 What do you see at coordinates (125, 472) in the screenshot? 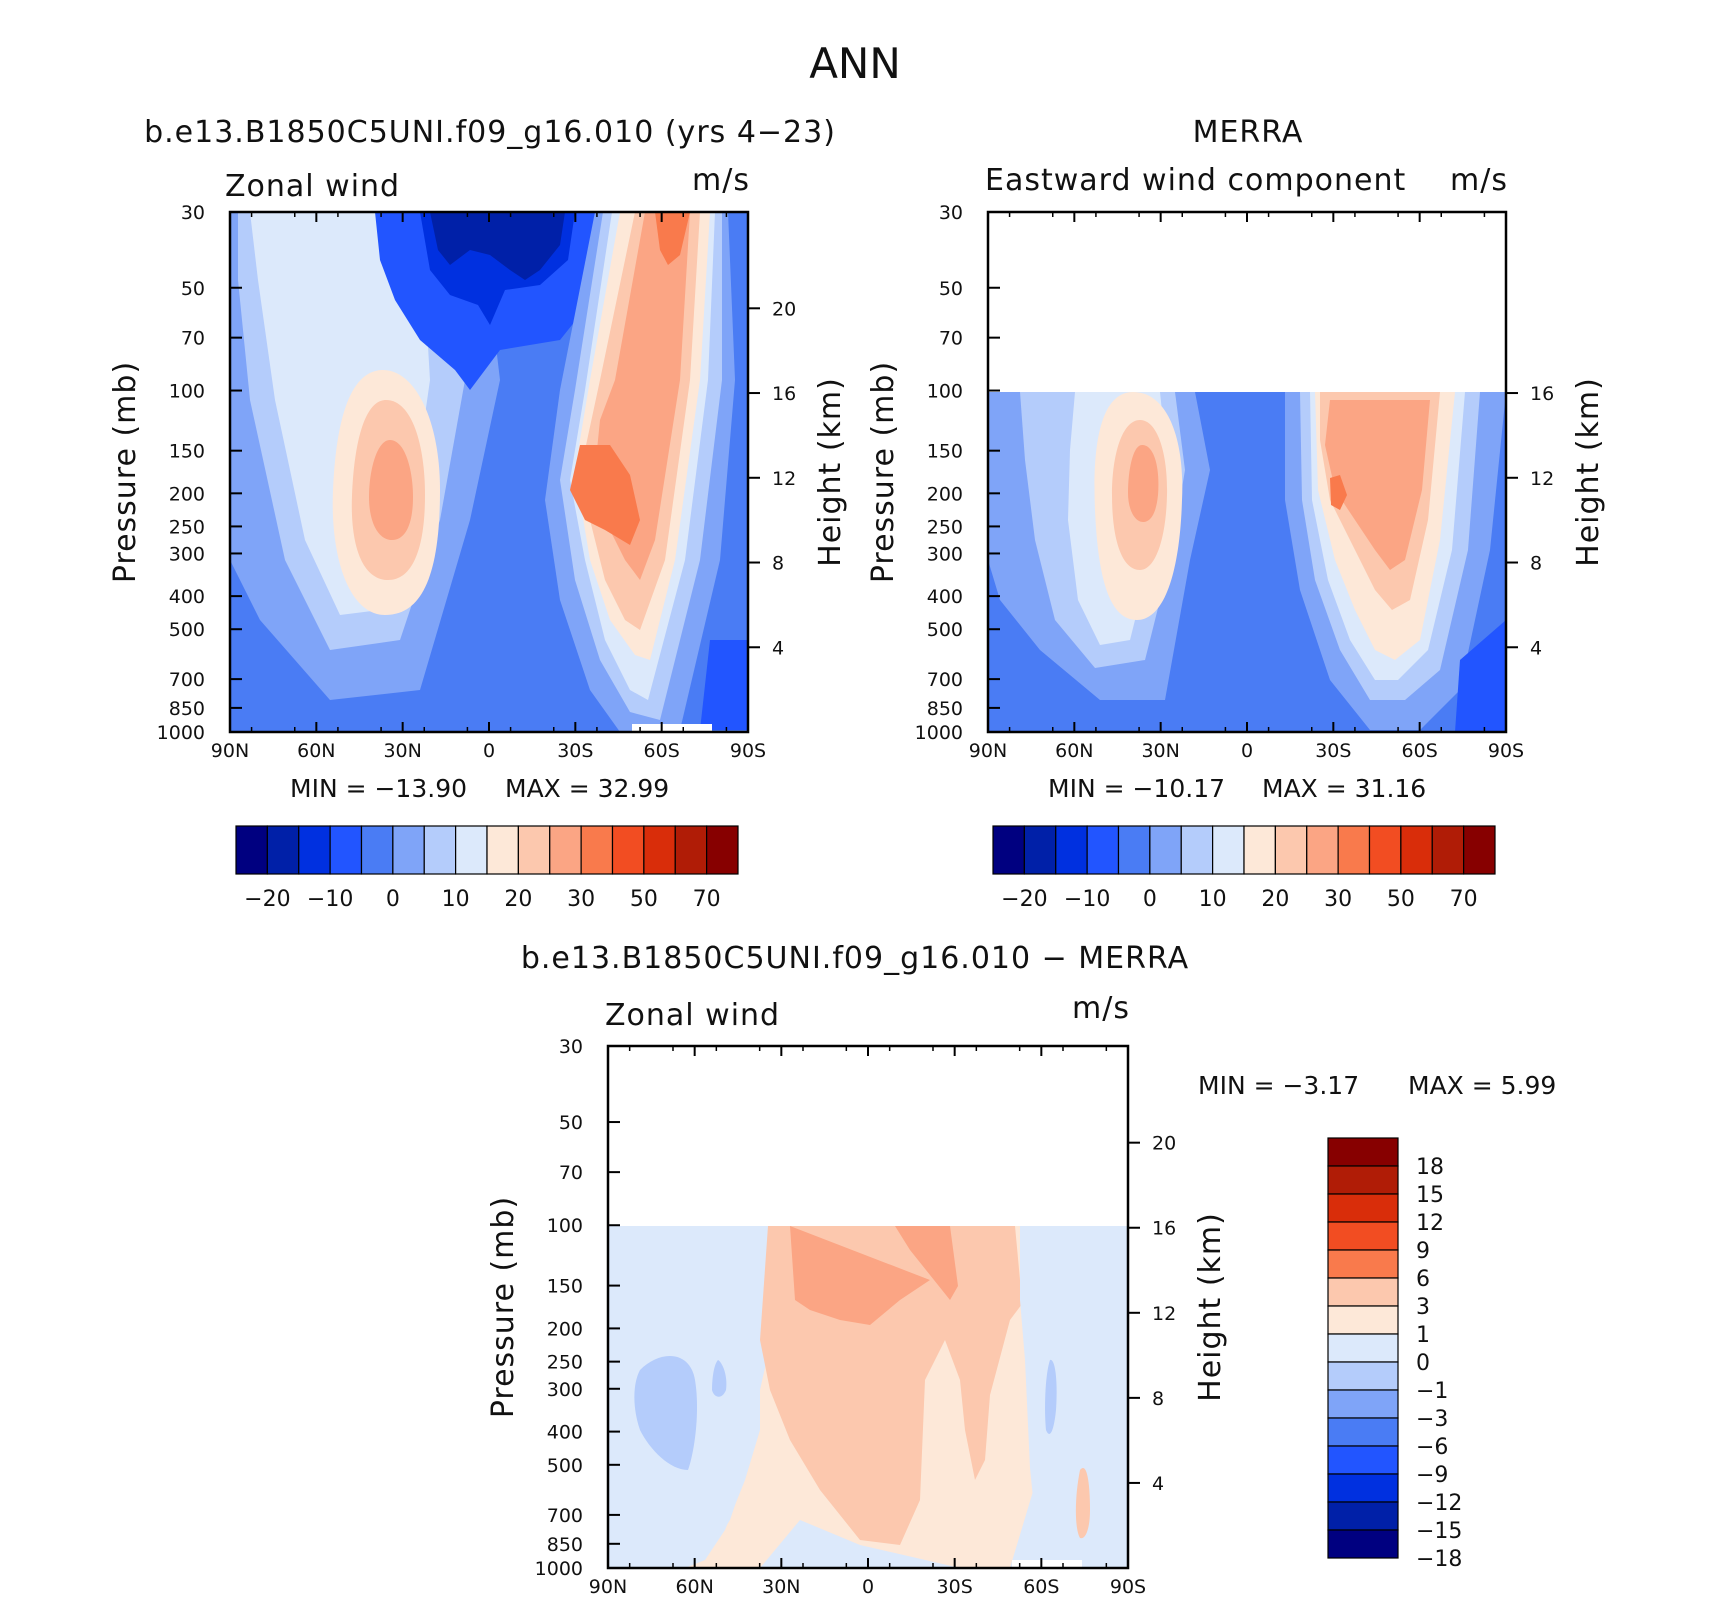
I see `y-axis-title: Pressure (mb)` at bounding box center [125, 472].